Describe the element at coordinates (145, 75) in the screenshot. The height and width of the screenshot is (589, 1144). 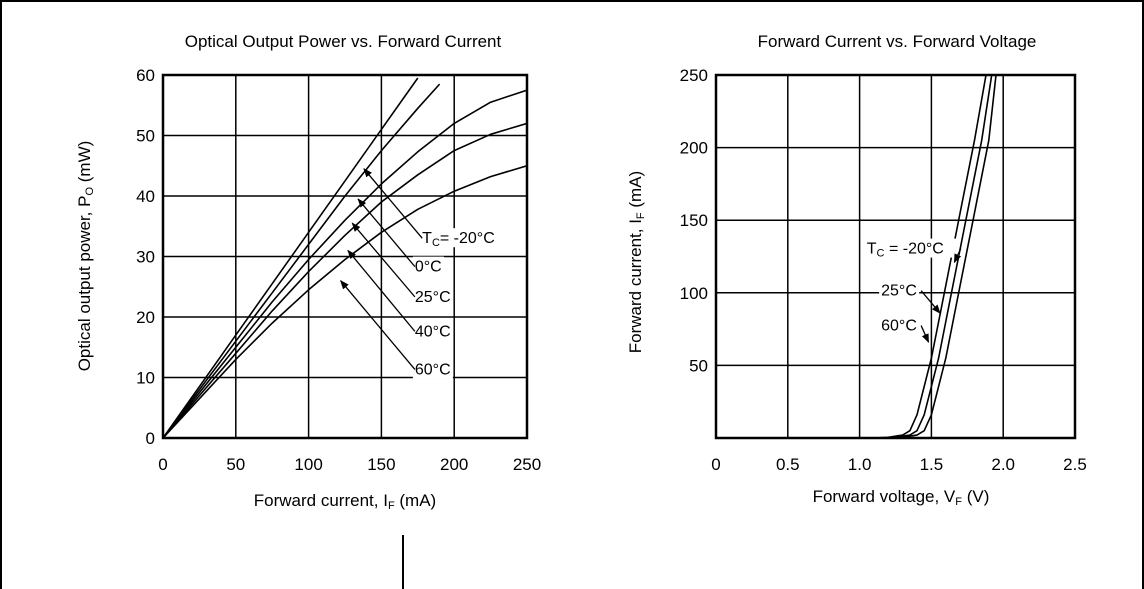
I see `y-tick-label: 60` at that location.